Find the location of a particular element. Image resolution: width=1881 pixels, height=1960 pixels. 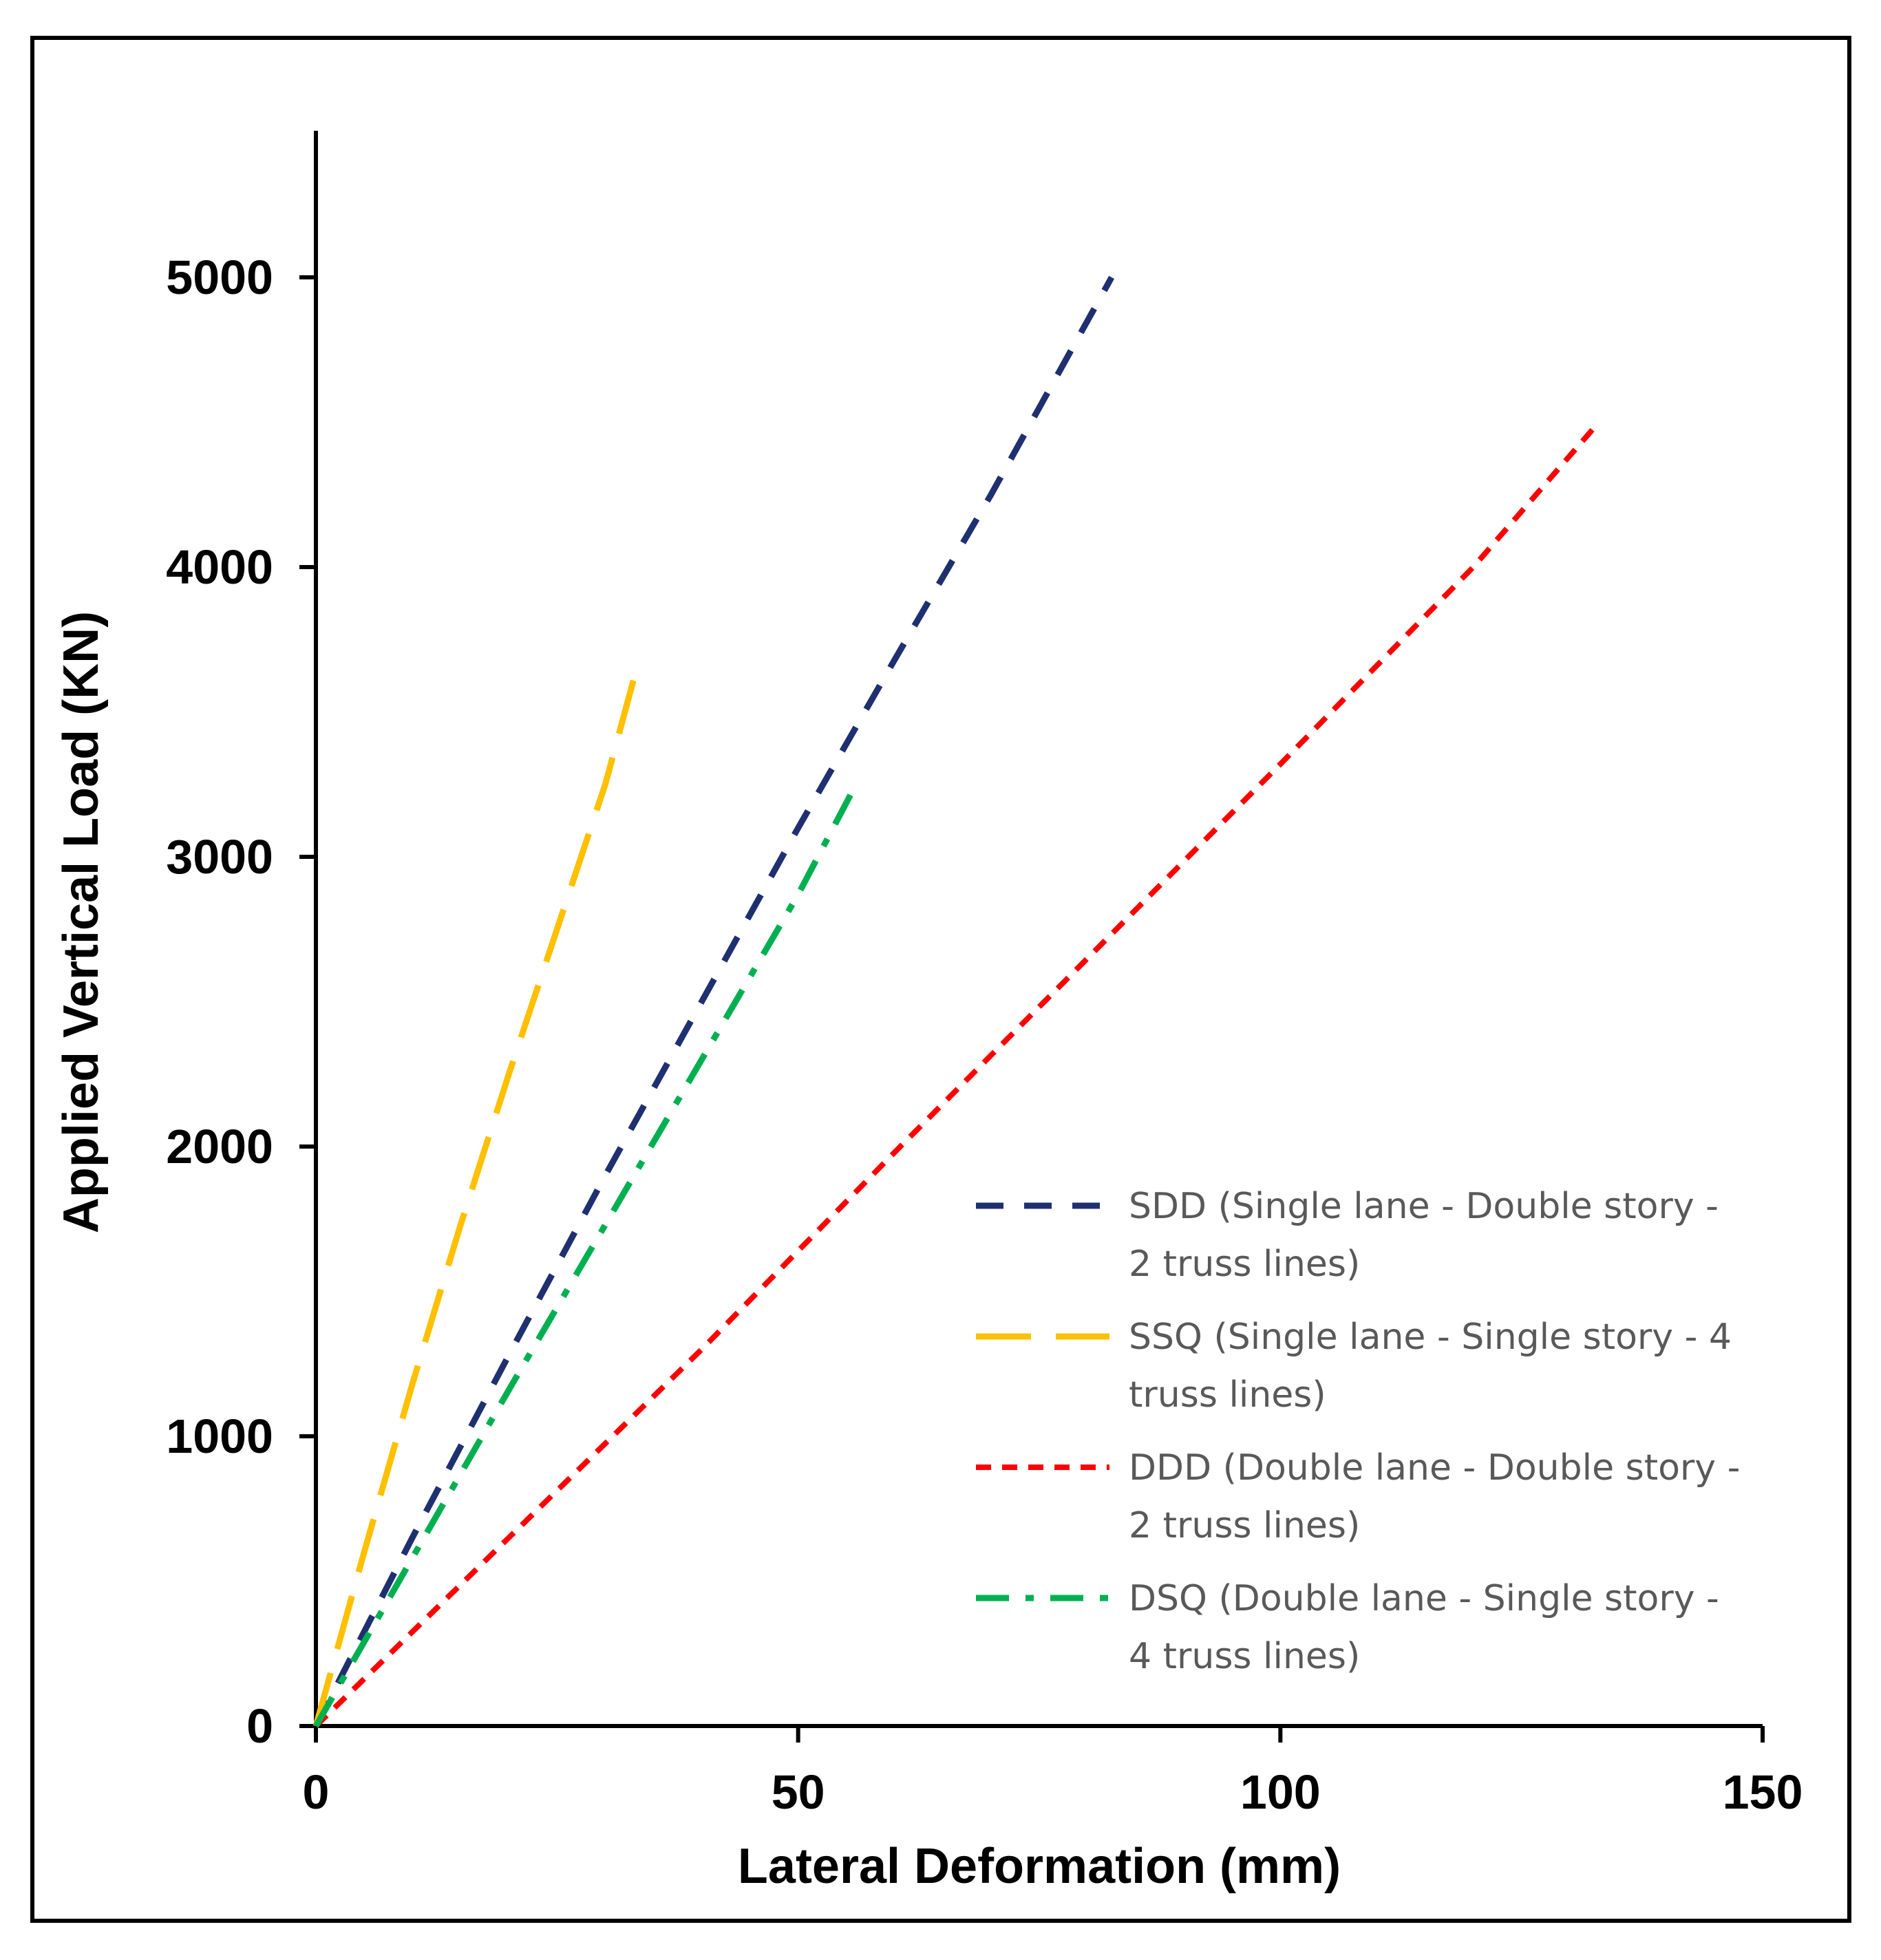

x-tick-label: 50 is located at coordinates (798, 1792).